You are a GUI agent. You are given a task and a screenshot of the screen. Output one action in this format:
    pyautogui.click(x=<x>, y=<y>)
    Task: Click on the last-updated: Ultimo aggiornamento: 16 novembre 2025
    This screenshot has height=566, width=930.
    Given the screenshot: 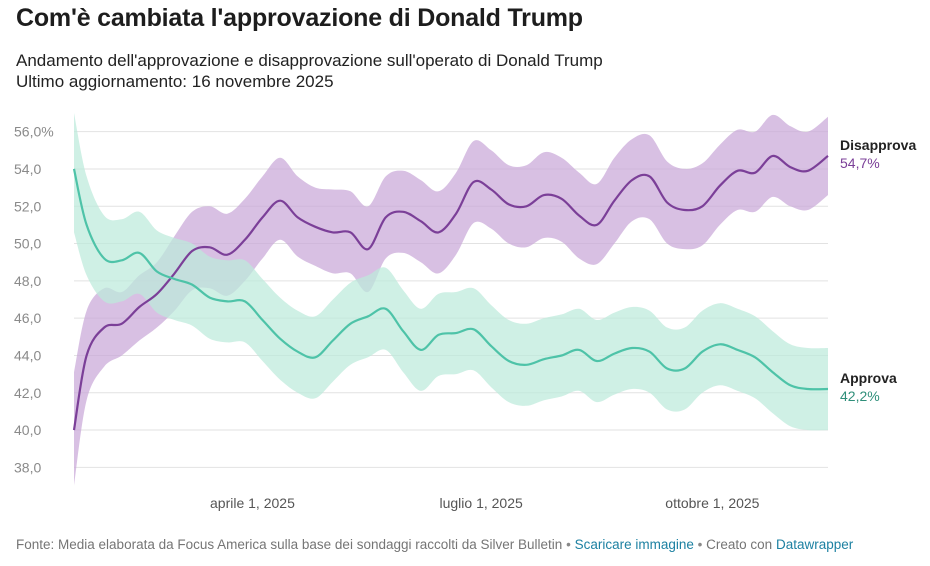 What is the action you would take?
    pyautogui.click(x=175, y=81)
    